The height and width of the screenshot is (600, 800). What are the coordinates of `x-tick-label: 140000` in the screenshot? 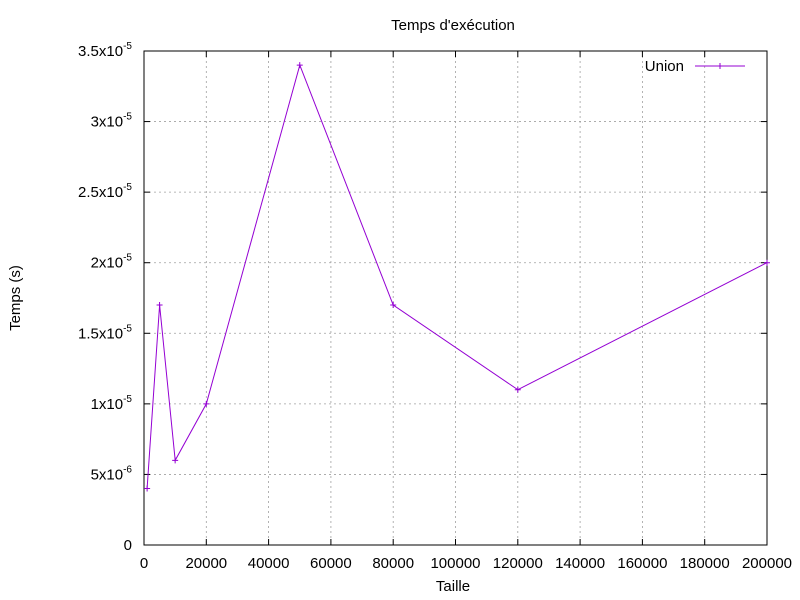 It's located at (580, 563).